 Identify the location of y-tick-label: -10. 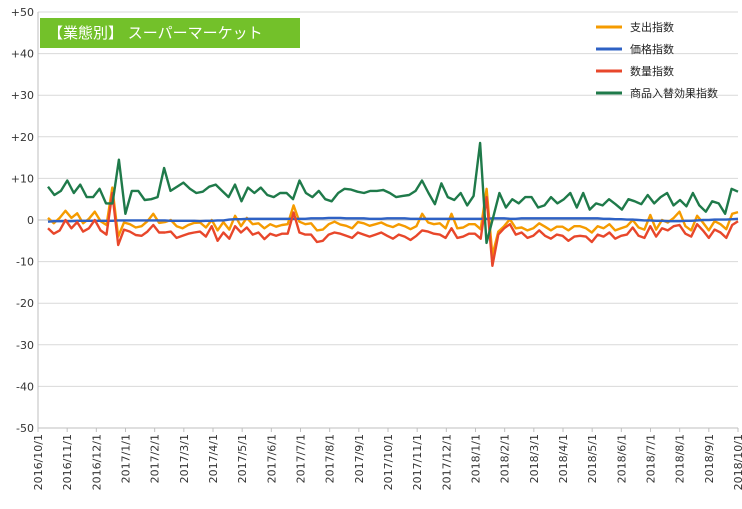
(25, 262).